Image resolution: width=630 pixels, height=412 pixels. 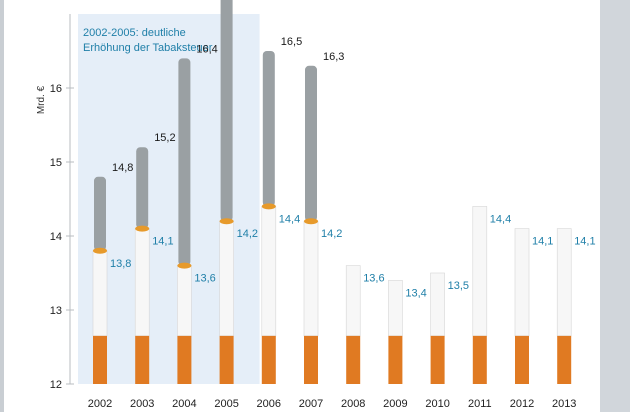 I want to click on y-axis-ticks: 12 13 14 15 16, so click(x=62, y=237).